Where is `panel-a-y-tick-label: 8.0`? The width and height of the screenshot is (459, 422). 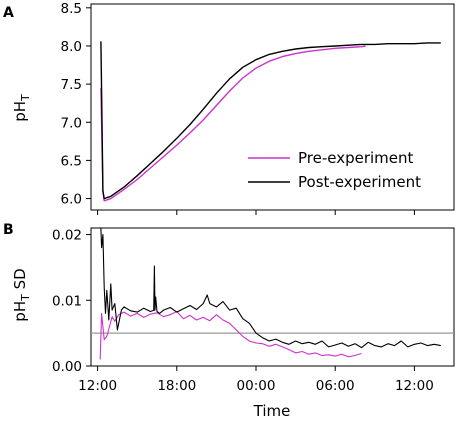 panel-a-y-tick-label: 8.0 is located at coordinates (71, 47).